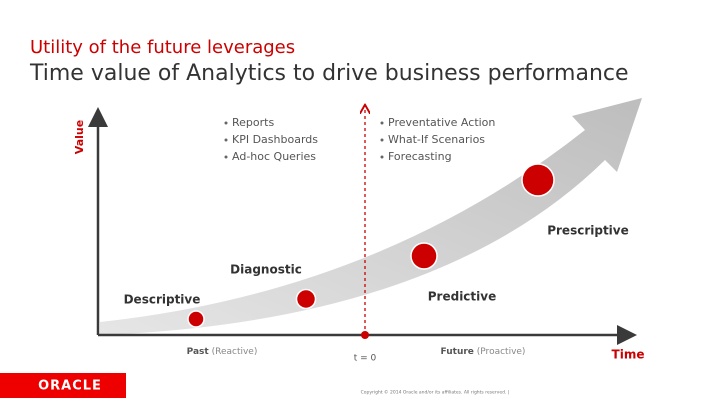 The height and width of the screenshot is (405, 720). I want to click on x-label: Time, so click(628, 355).